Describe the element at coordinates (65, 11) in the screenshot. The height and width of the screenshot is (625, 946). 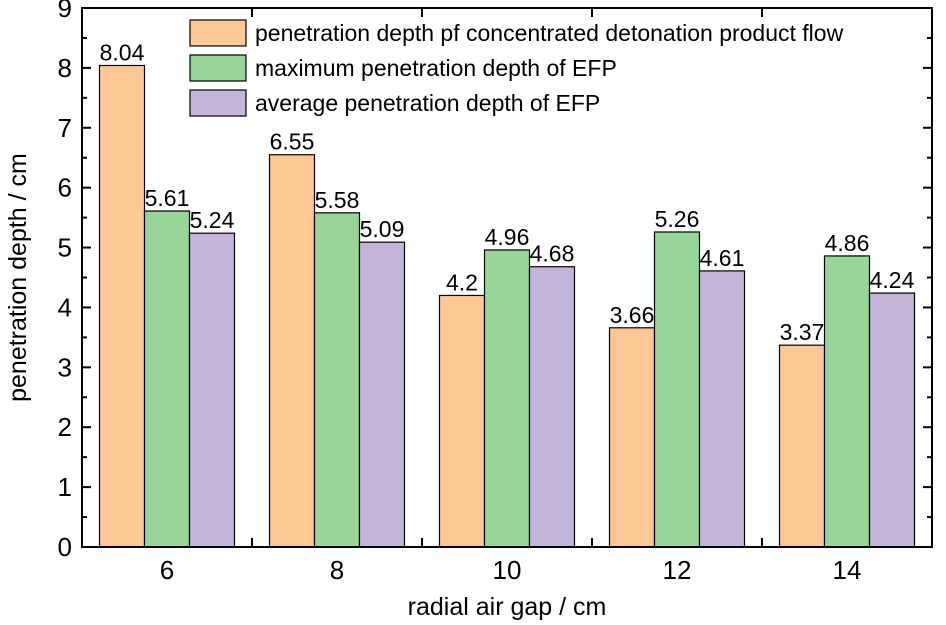
I see `y-tick-label-9: 9` at that location.